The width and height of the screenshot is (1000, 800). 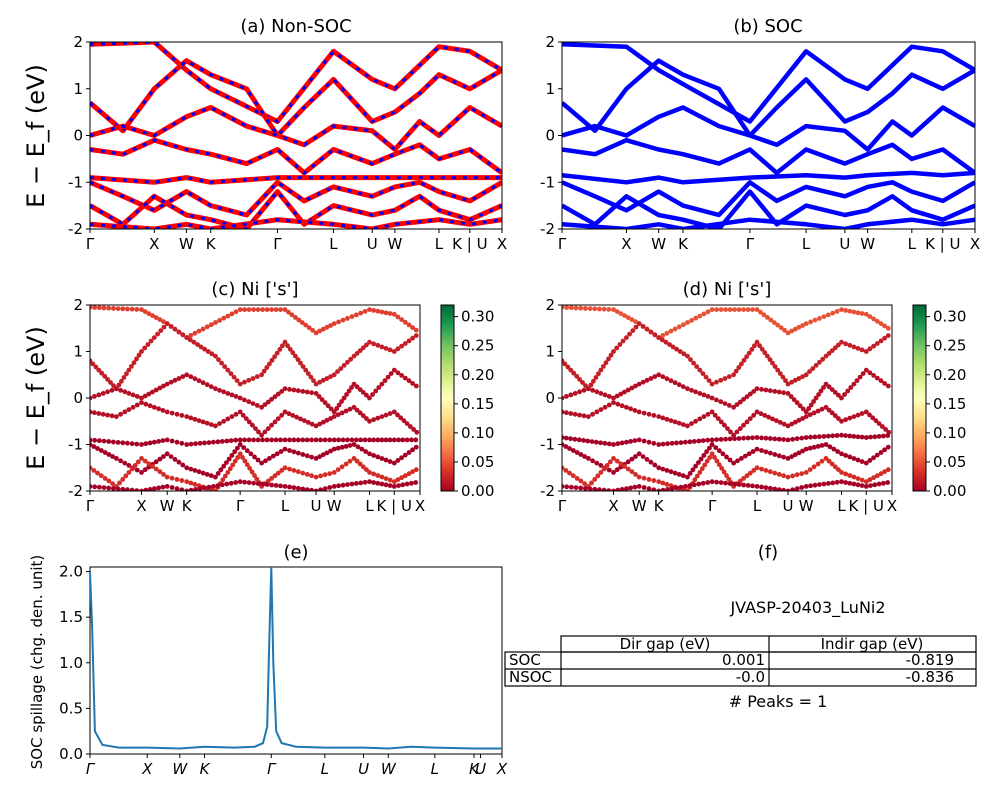 What do you see at coordinates (296, 98) in the screenshot?
I see `band-line-soc-overlay` at bounding box center [296, 98].